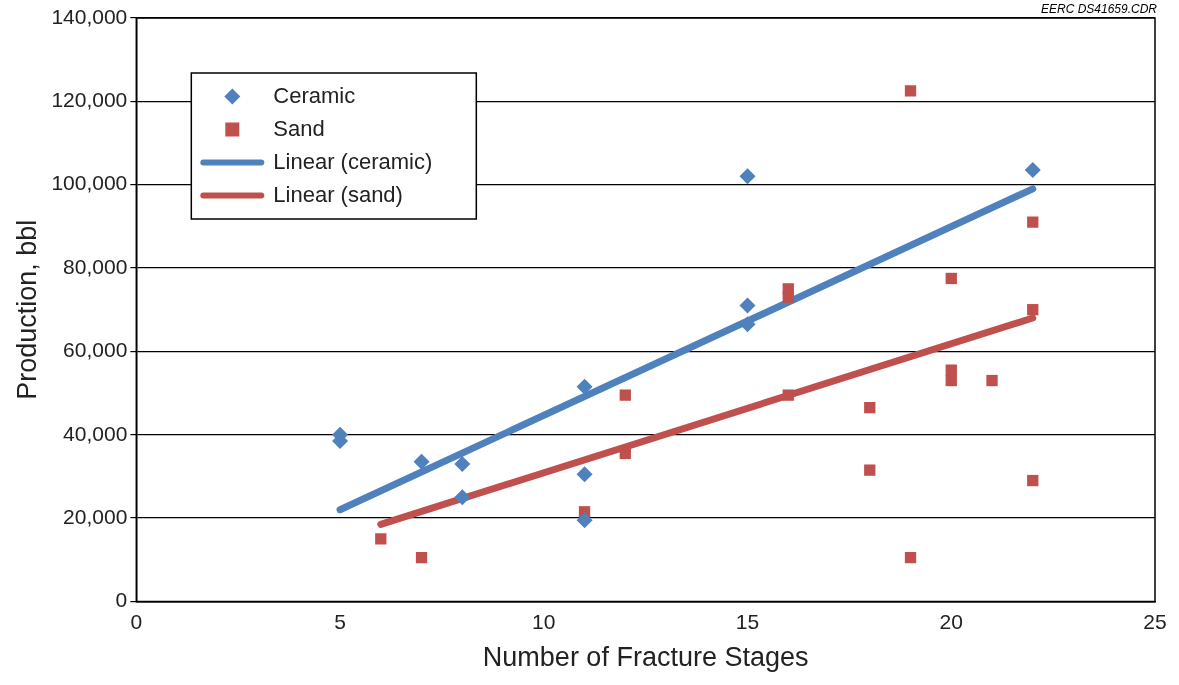  What do you see at coordinates (340, 621) in the screenshot?
I see `x-tick-label: 5` at bounding box center [340, 621].